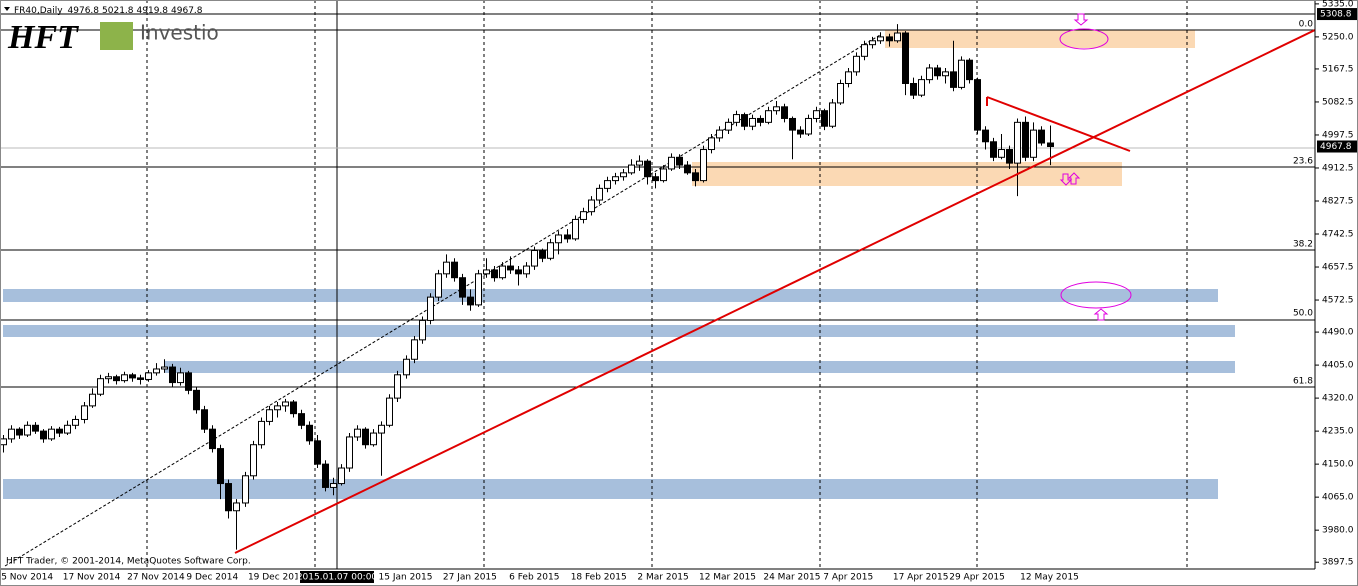 The width and height of the screenshot is (1358, 586). I want to click on top-price-box, so click(1337, 14).